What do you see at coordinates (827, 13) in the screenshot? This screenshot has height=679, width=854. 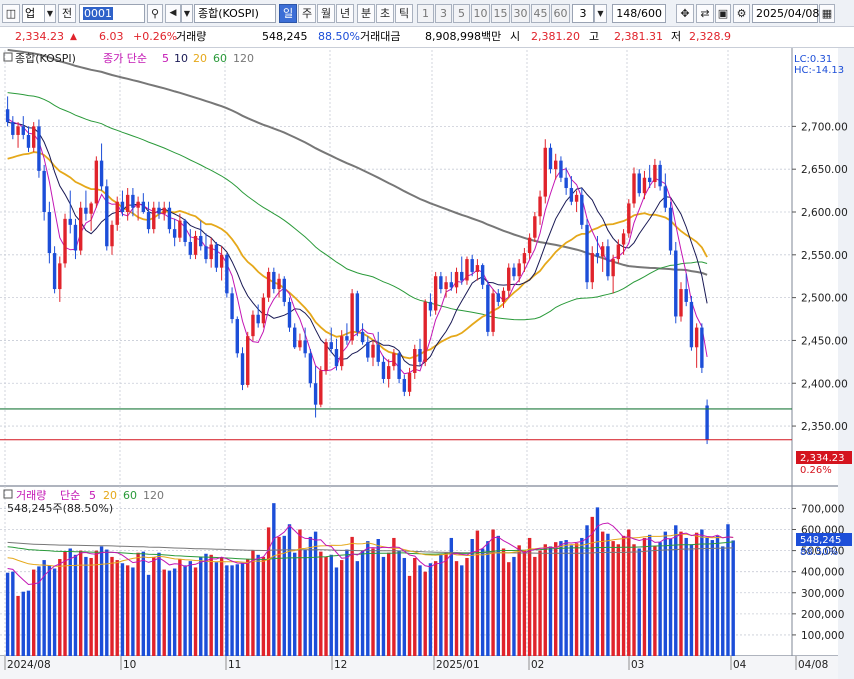 I see `calendar-icon: ▦` at bounding box center [827, 13].